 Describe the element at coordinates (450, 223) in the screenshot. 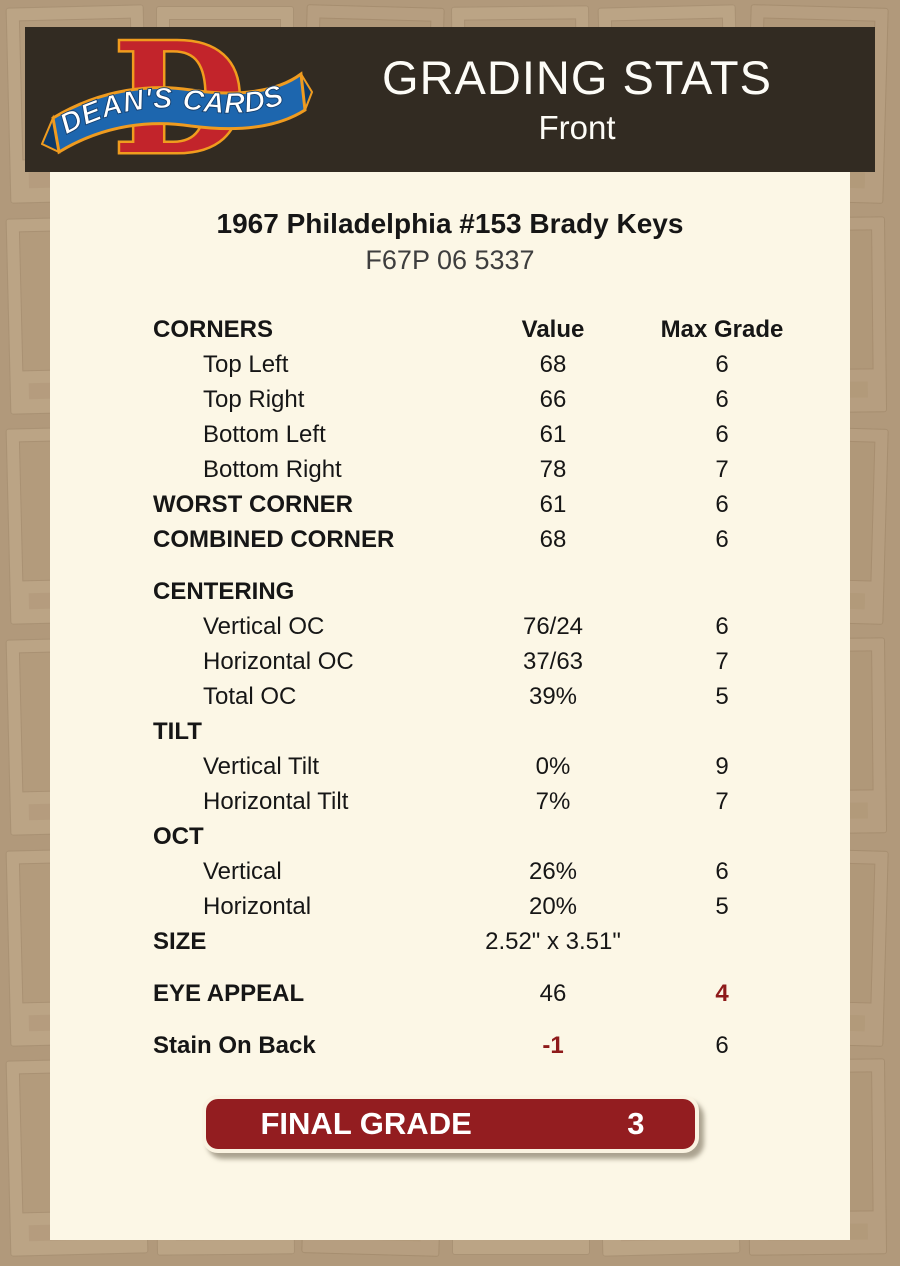

I see `card-title: 1967 Philadelphia #153 Brady Keys` at that location.